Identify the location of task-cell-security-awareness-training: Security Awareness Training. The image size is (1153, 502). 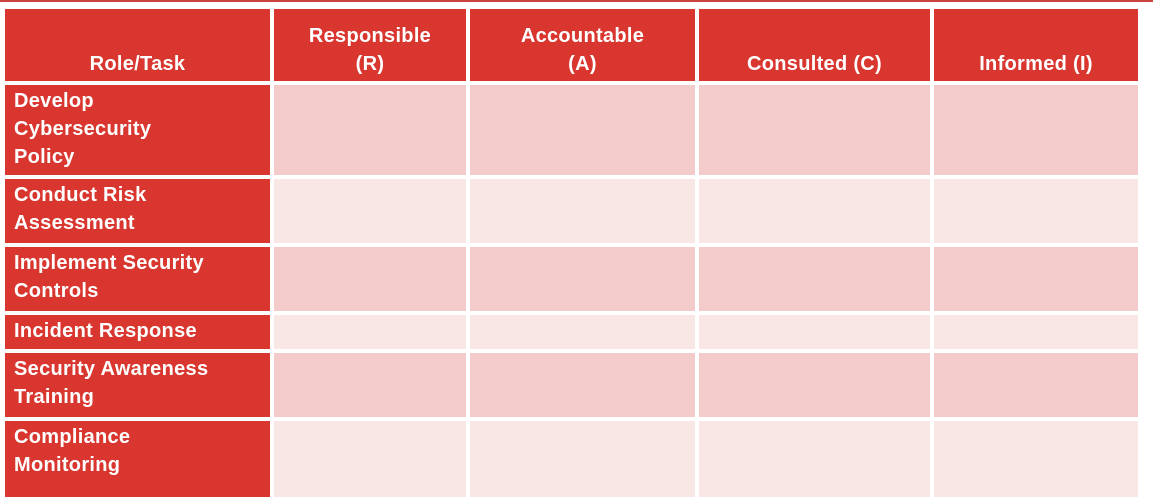
(137, 385).